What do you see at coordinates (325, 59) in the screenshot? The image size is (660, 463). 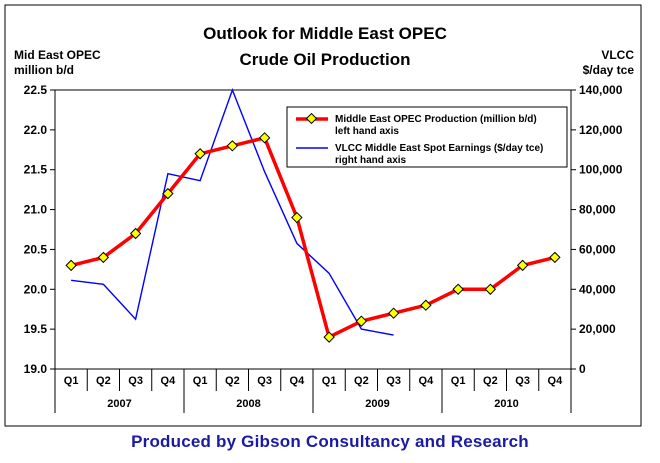 I see `chart-title-line-2: Crude Oil Production` at bounding box center [325, 59].